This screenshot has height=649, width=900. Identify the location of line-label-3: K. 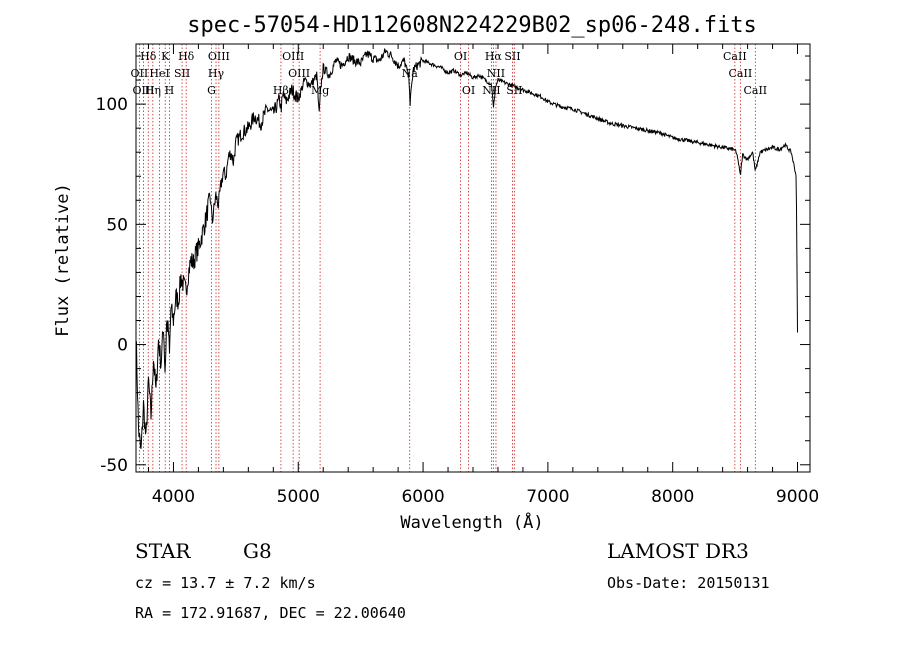
(165, 56).